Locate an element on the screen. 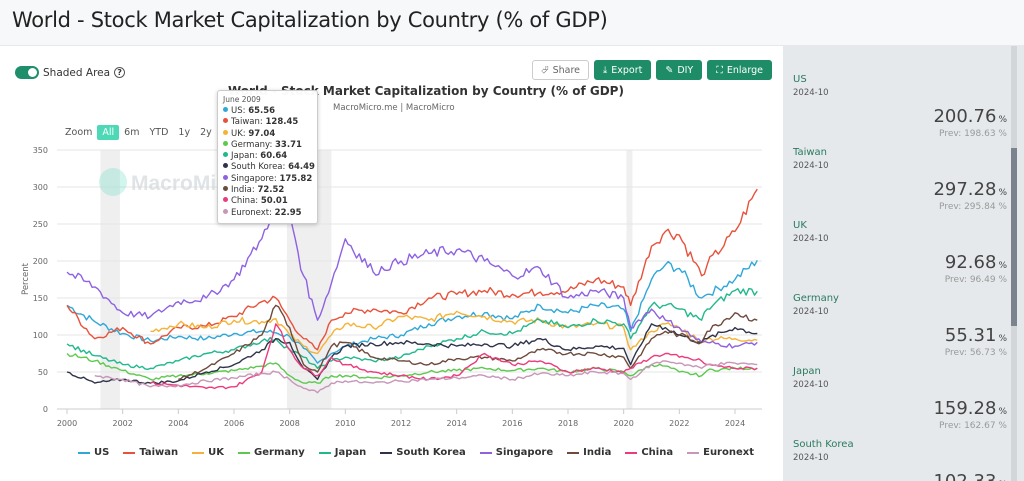  zoom-range-selector: Zoom All 6m YTD 1y 2y 3y is located at coordinates (149, 132).